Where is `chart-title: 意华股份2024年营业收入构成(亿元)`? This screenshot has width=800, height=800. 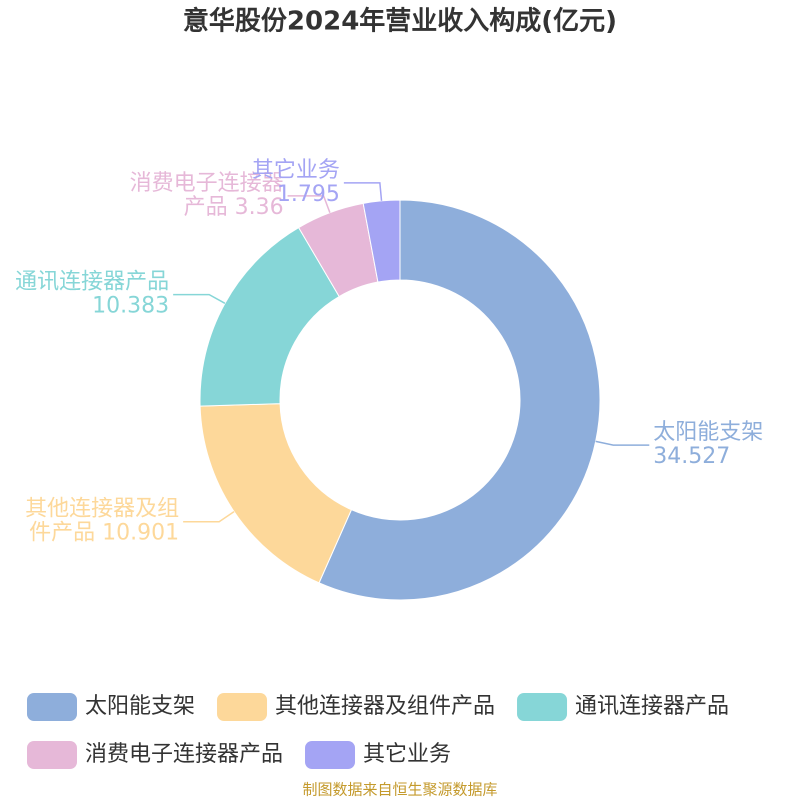 chart-title: 意华股份2024年营业收入构成(亿元) is located at coordinates (400, 21).